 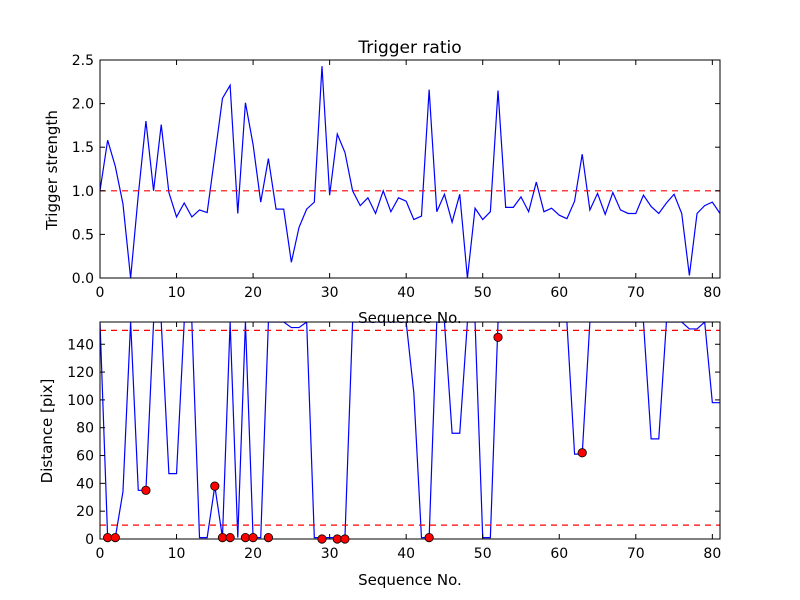 I want to click on distance-y-tick-label: 140, so click(x=80, y=345).